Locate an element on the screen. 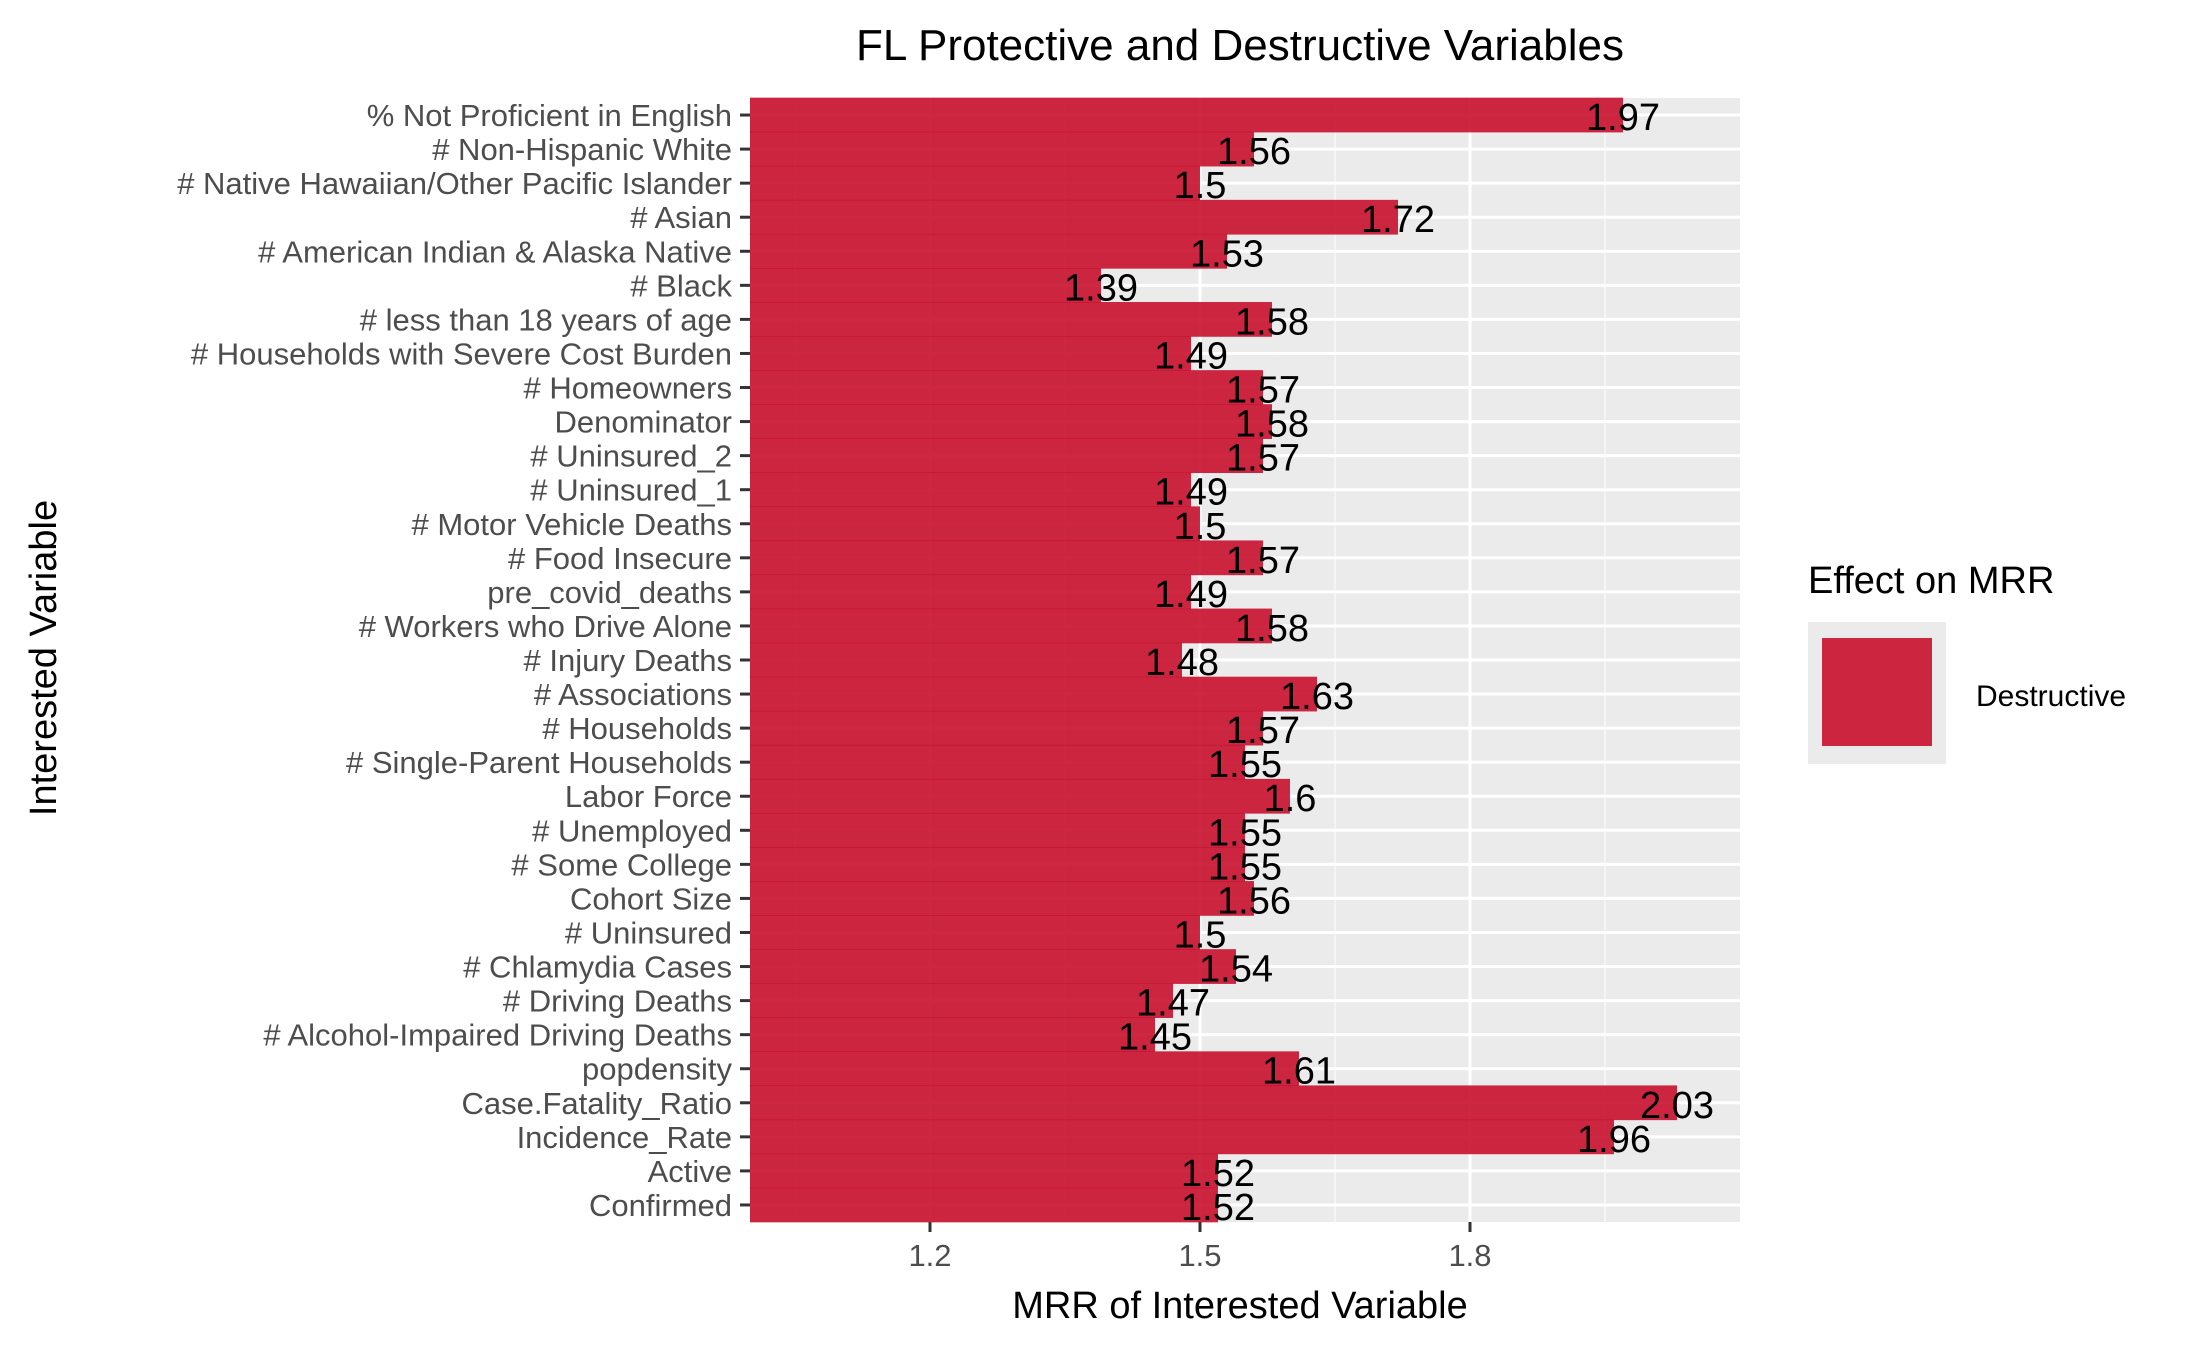 The height and width of the screenshot is (1355, 2187). y-tick-label: # Uninsured_2 is located at coordinates (631, 456).